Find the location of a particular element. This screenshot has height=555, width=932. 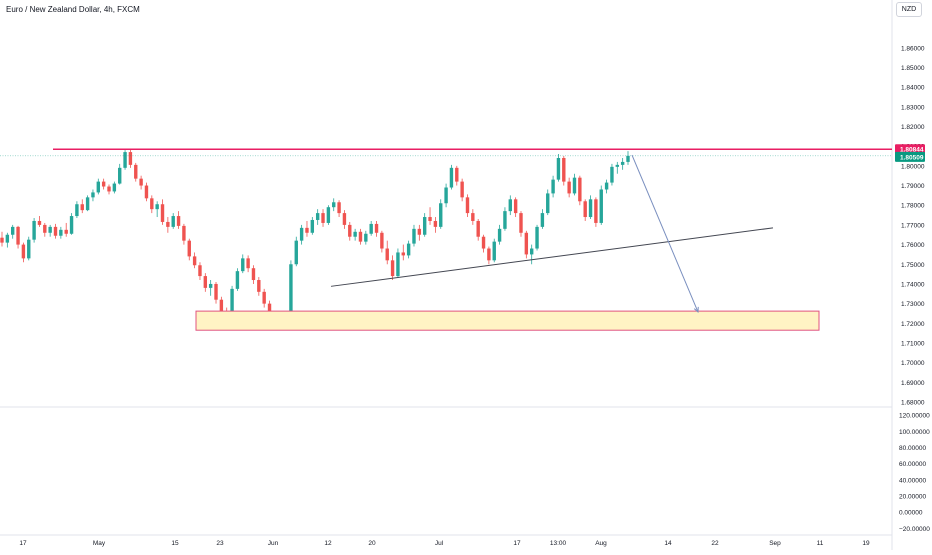

indicator-tick-label: −20.00000 is located at coordinates (914, 529).